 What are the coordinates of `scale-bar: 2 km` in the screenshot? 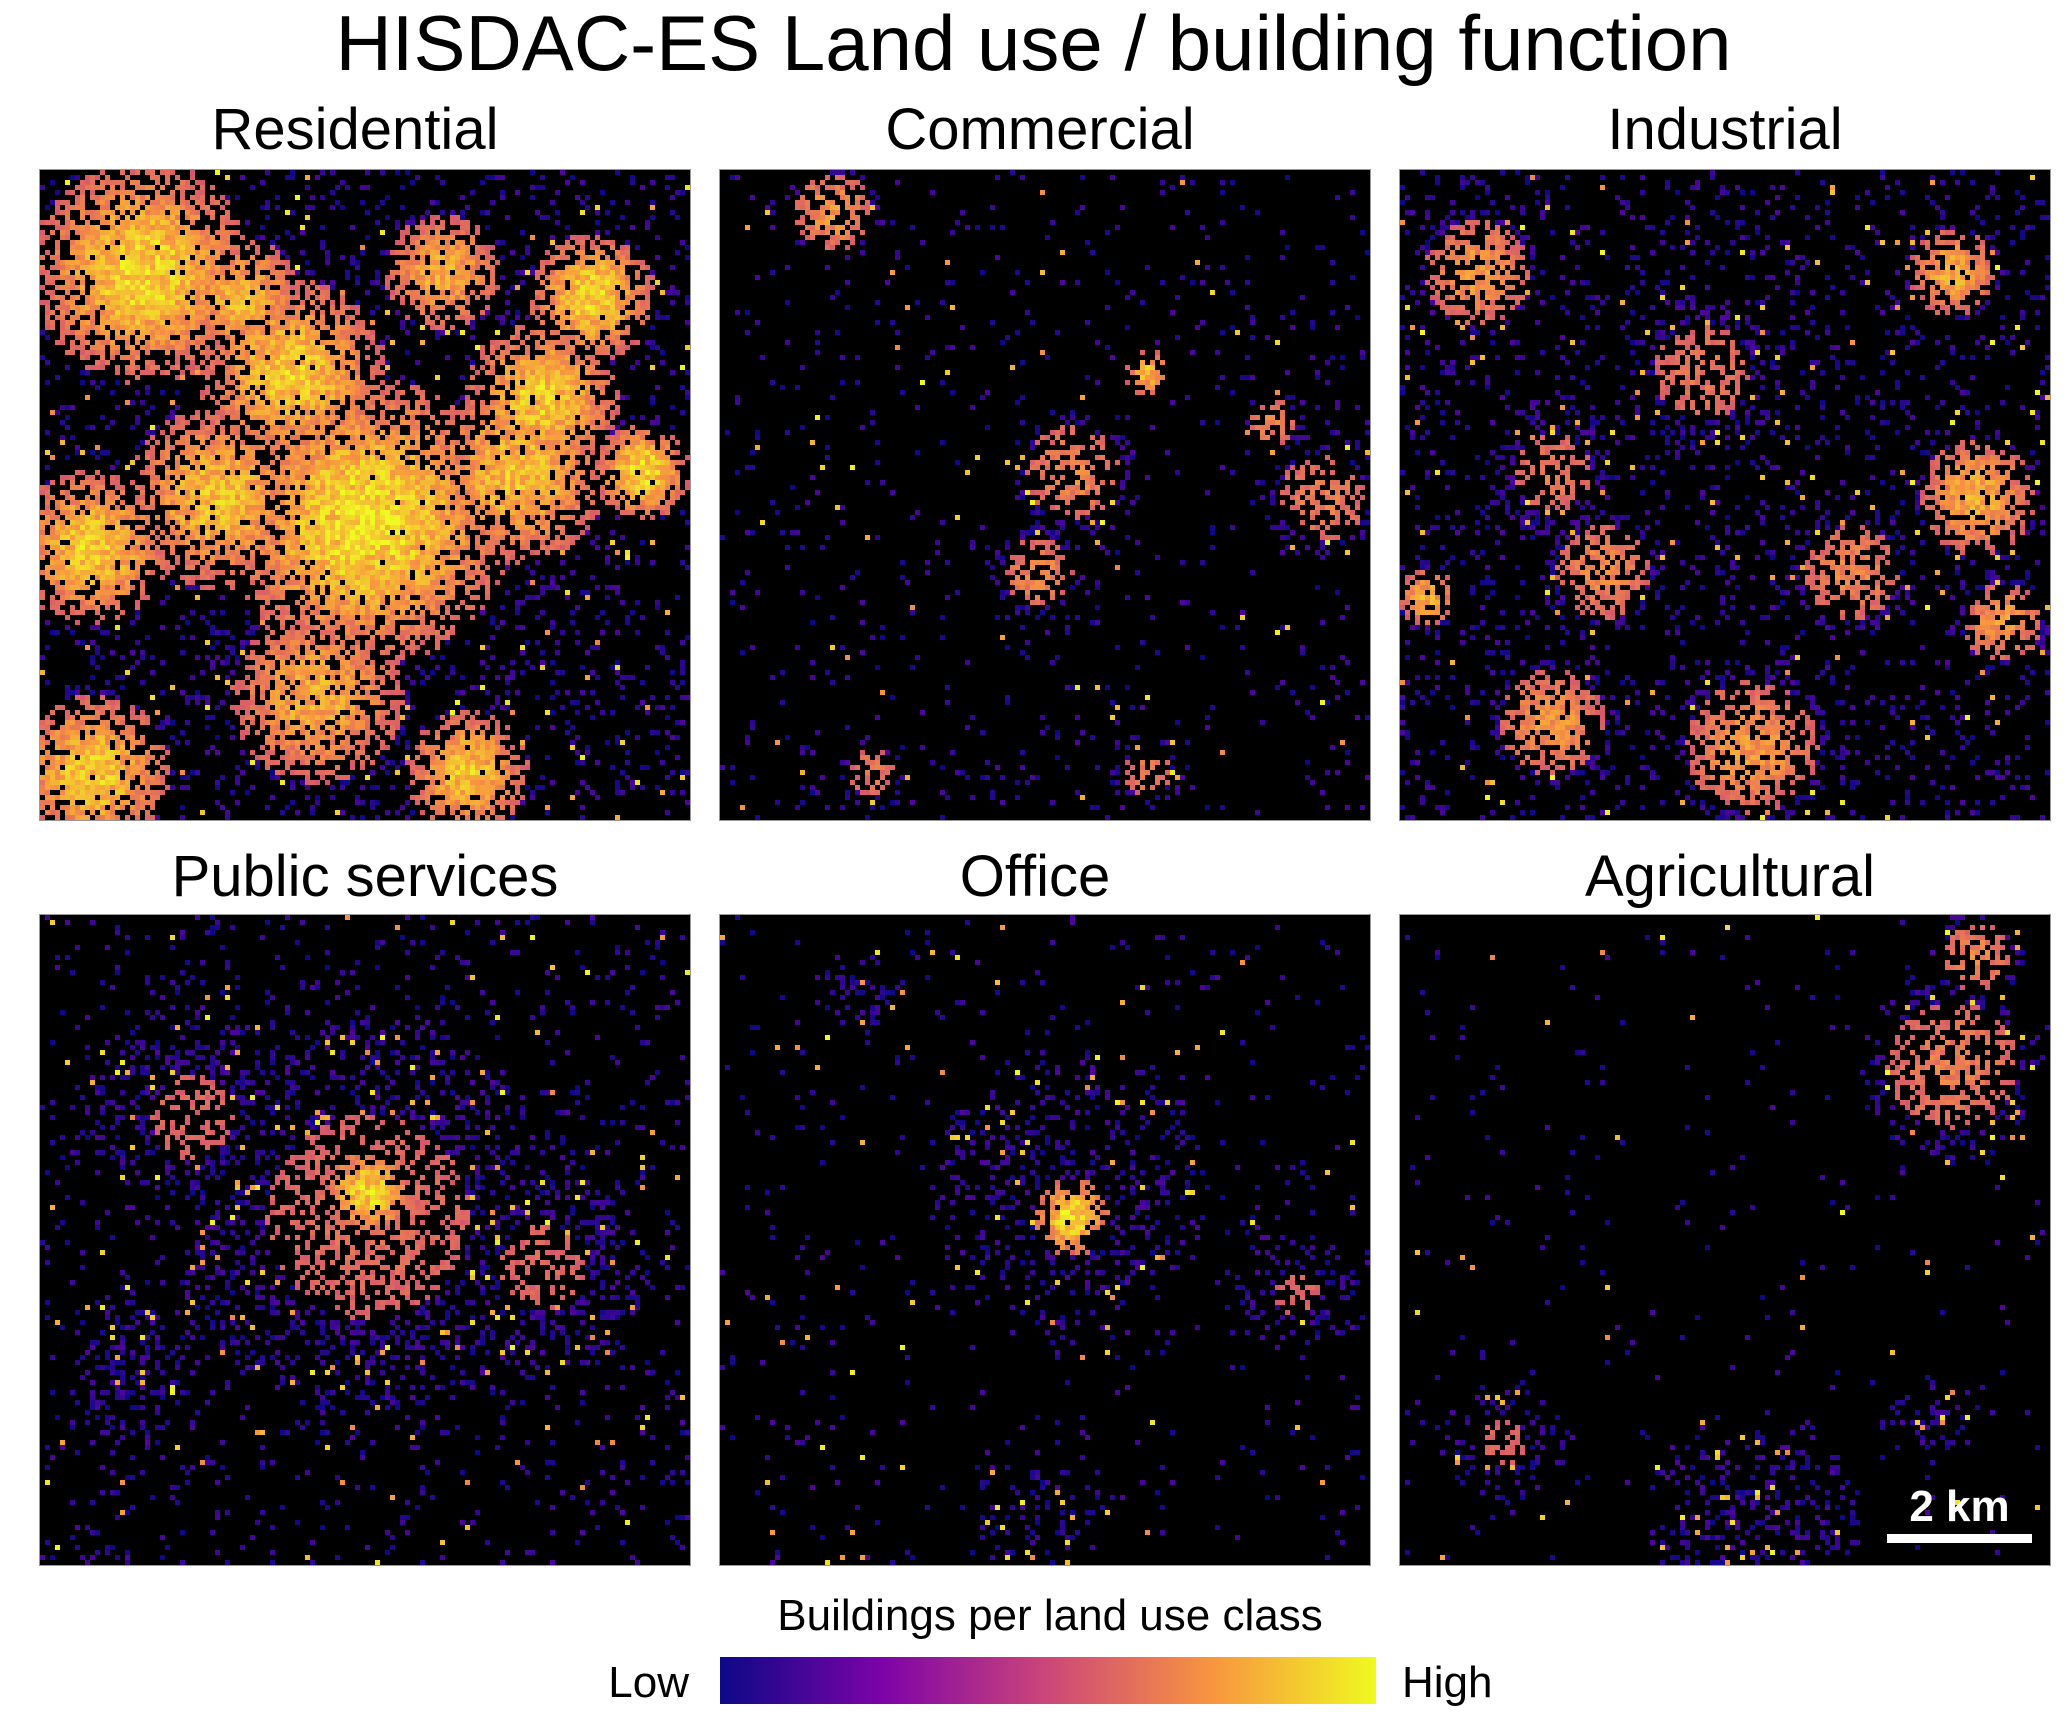 It's located at (1959, 1512).